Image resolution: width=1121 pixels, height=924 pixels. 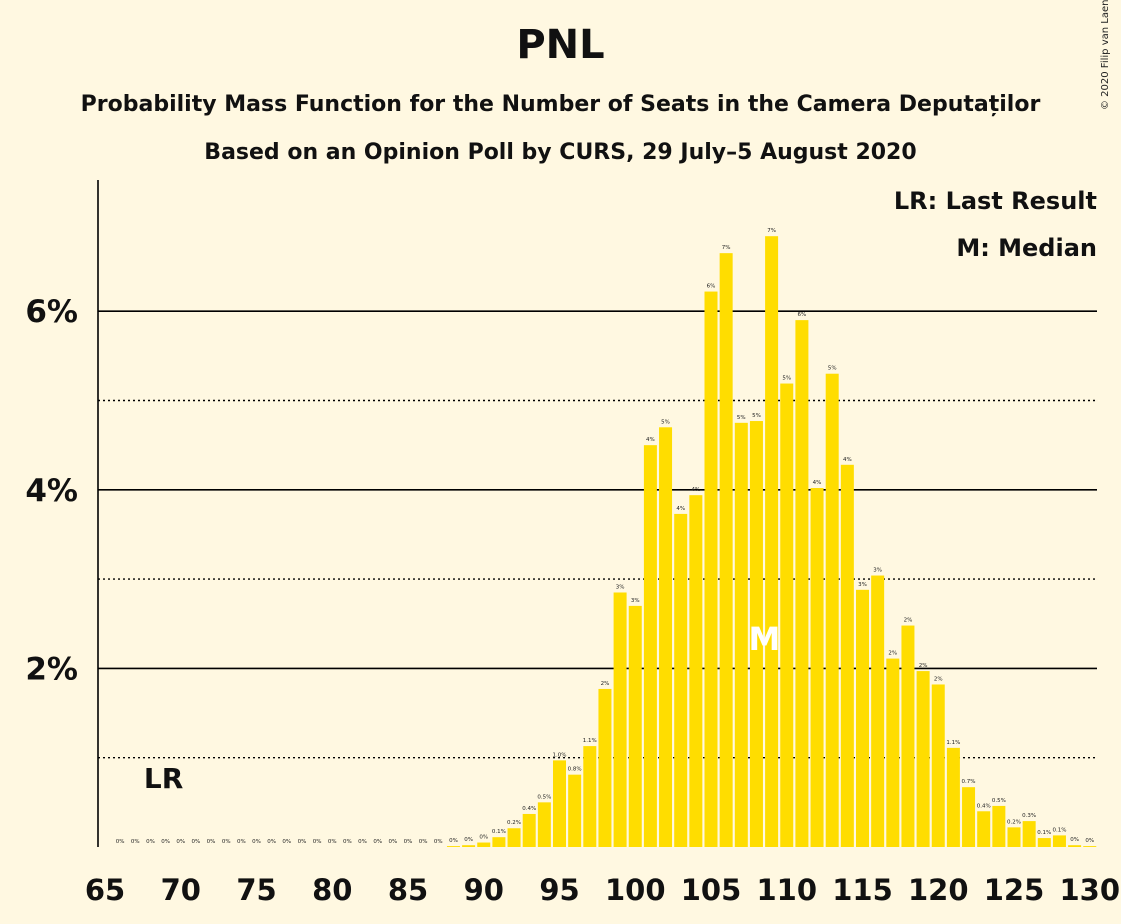 What do you see at coordinates (590, 741) in the screenshot?
I see `data-label: 1.1%` at bounding box center [590, 741].